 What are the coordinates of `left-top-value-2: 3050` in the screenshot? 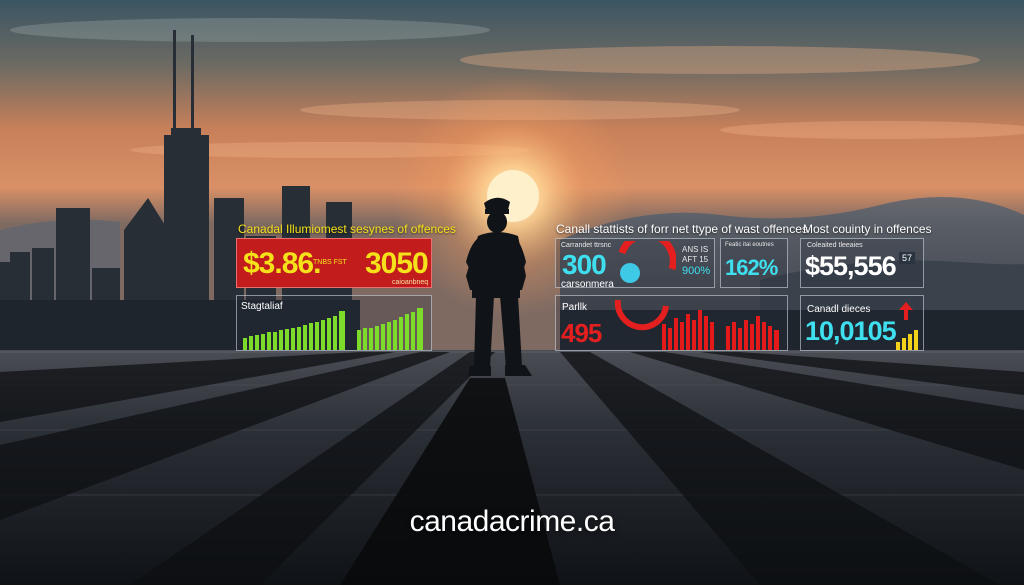 It's located at (397, 263).